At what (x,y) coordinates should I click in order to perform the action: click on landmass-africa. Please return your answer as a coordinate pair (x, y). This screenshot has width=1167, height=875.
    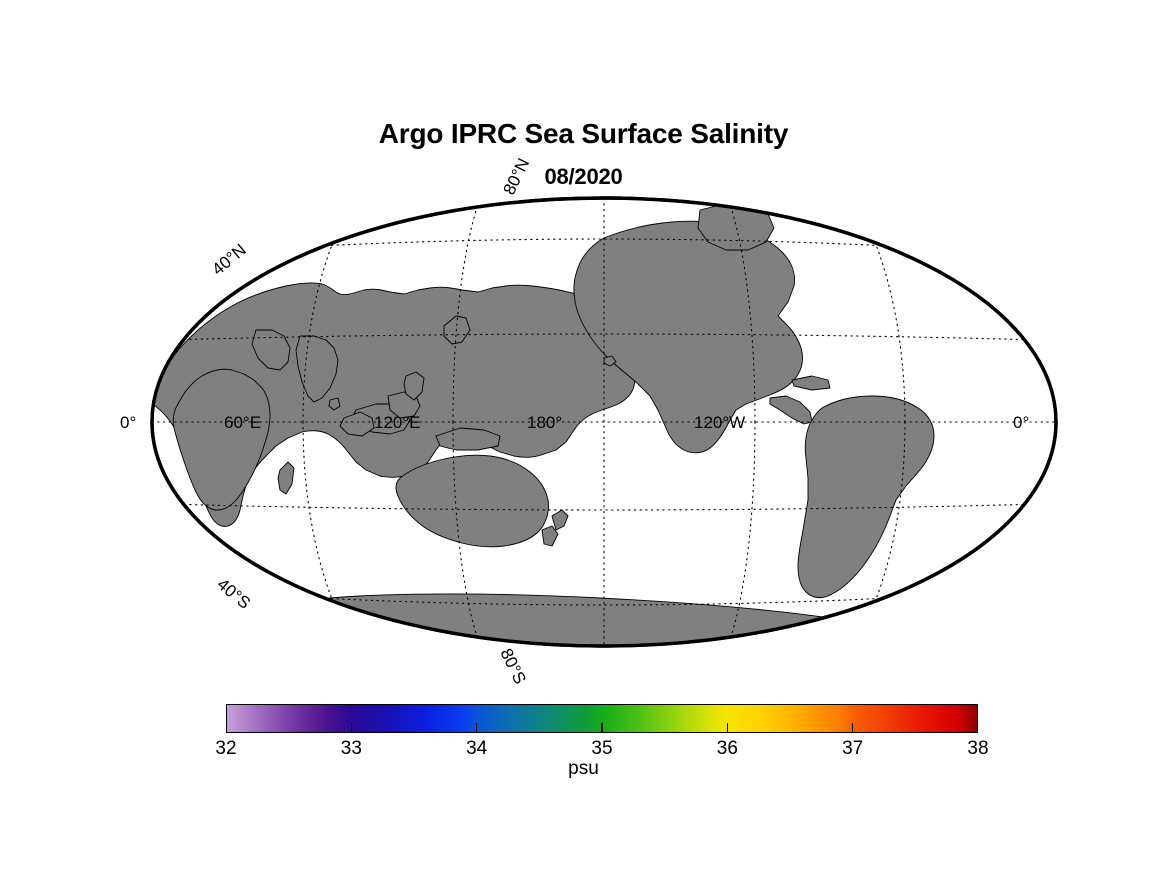
    Looking at the image, I should click on (221, 439).